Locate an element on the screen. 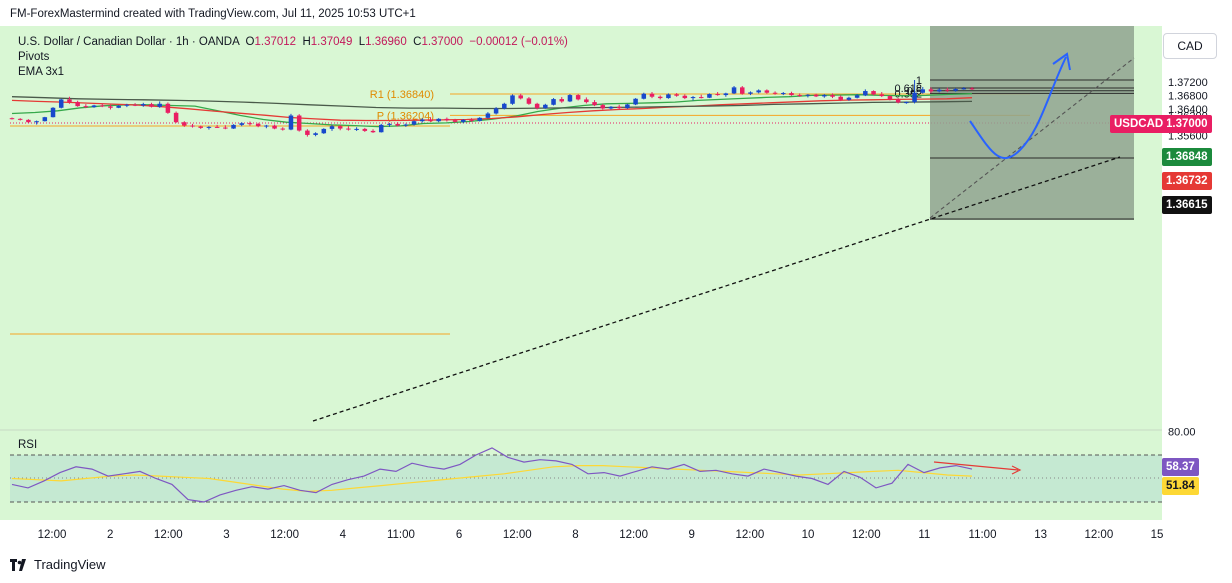  rsi-divergence-line is located at coordinates (976, 466).